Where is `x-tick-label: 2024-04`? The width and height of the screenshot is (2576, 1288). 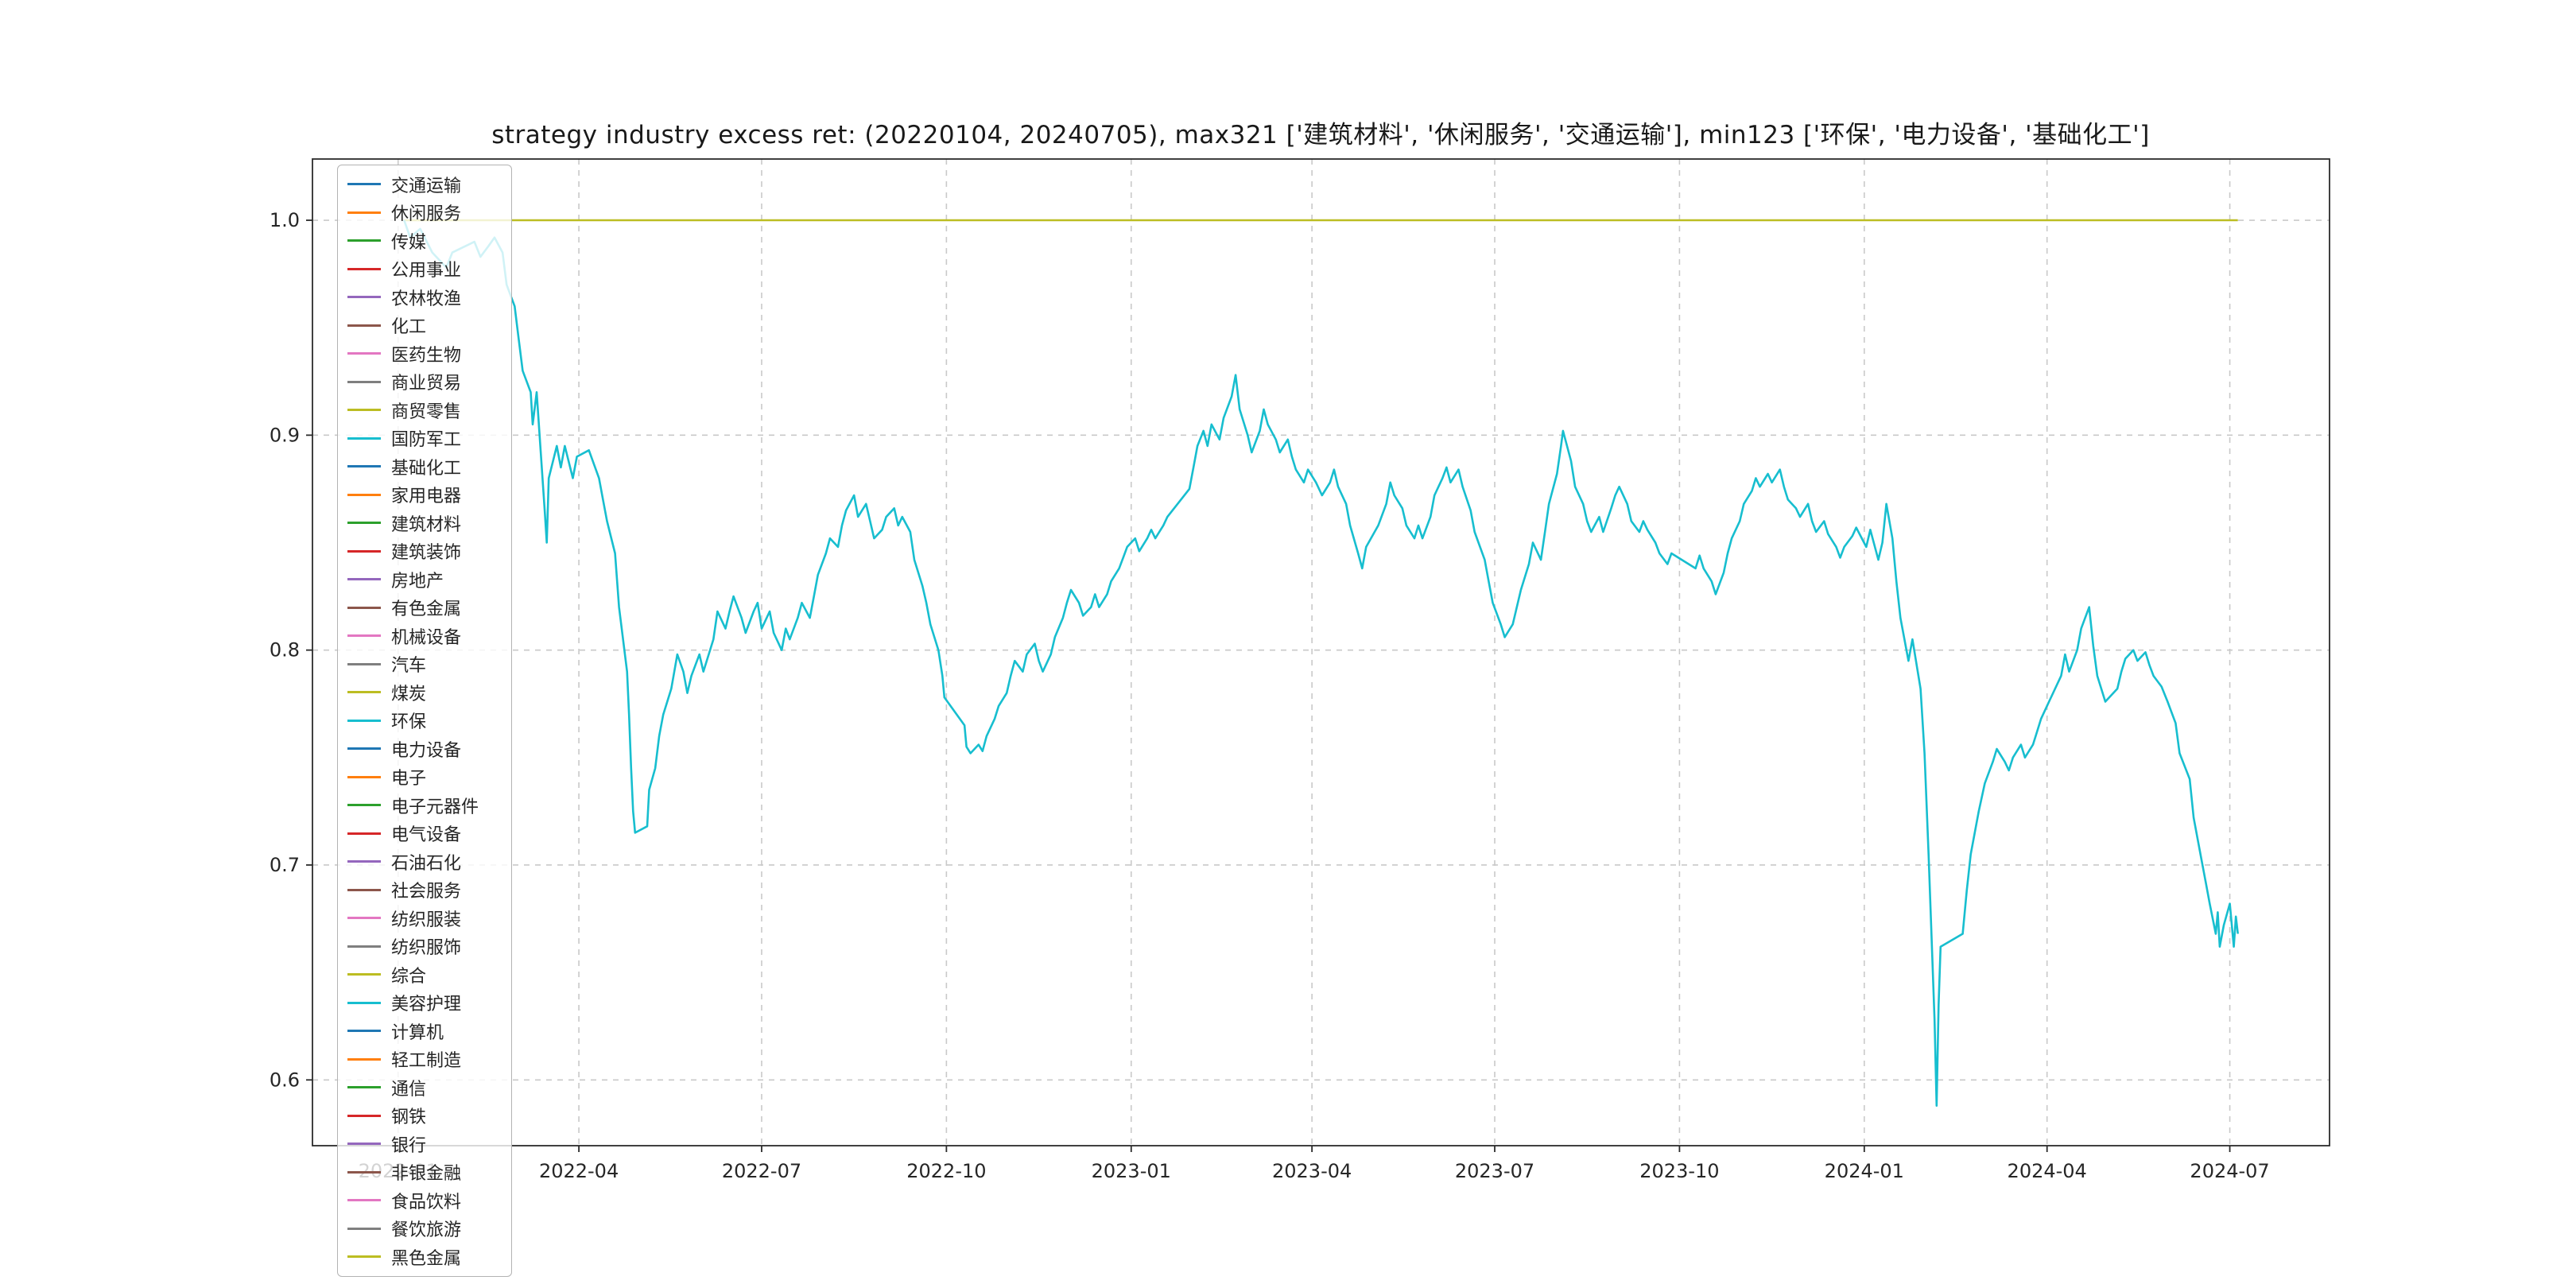 x-tick-label: 2024-04 is located at coordinates (2048, 1171).